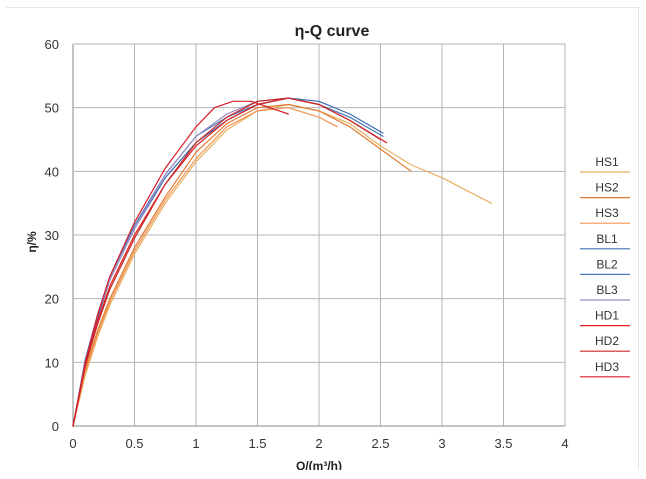 The image size is (646, 479). Describe the element at coordinates (503, 443) in the screenshot. I see `x-tick-label: 3.5` at that location.